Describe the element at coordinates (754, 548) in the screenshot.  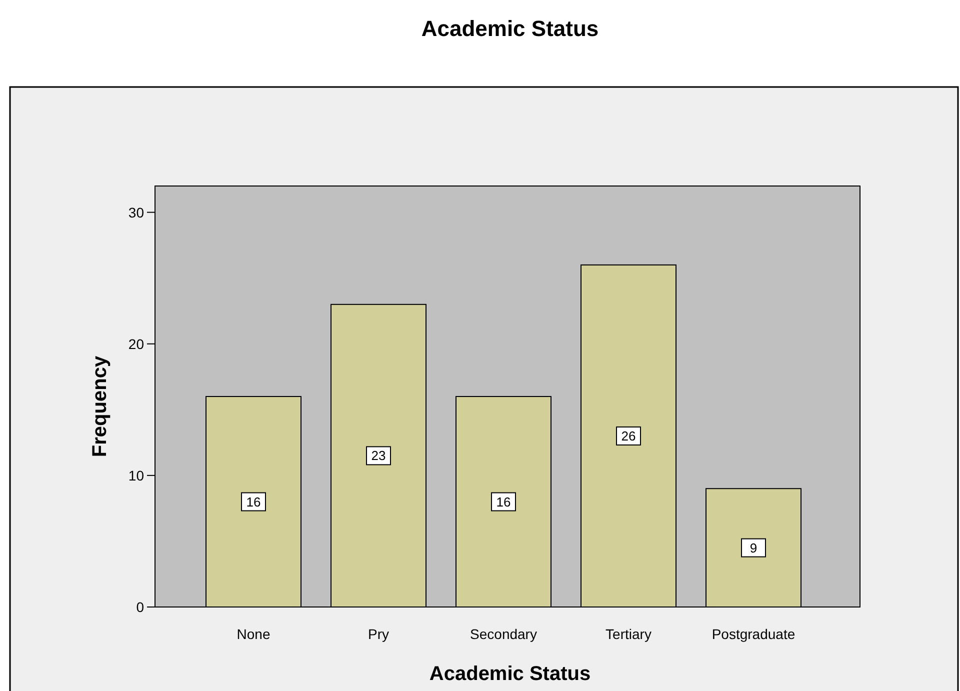
I see `data-label: 9` at that location.